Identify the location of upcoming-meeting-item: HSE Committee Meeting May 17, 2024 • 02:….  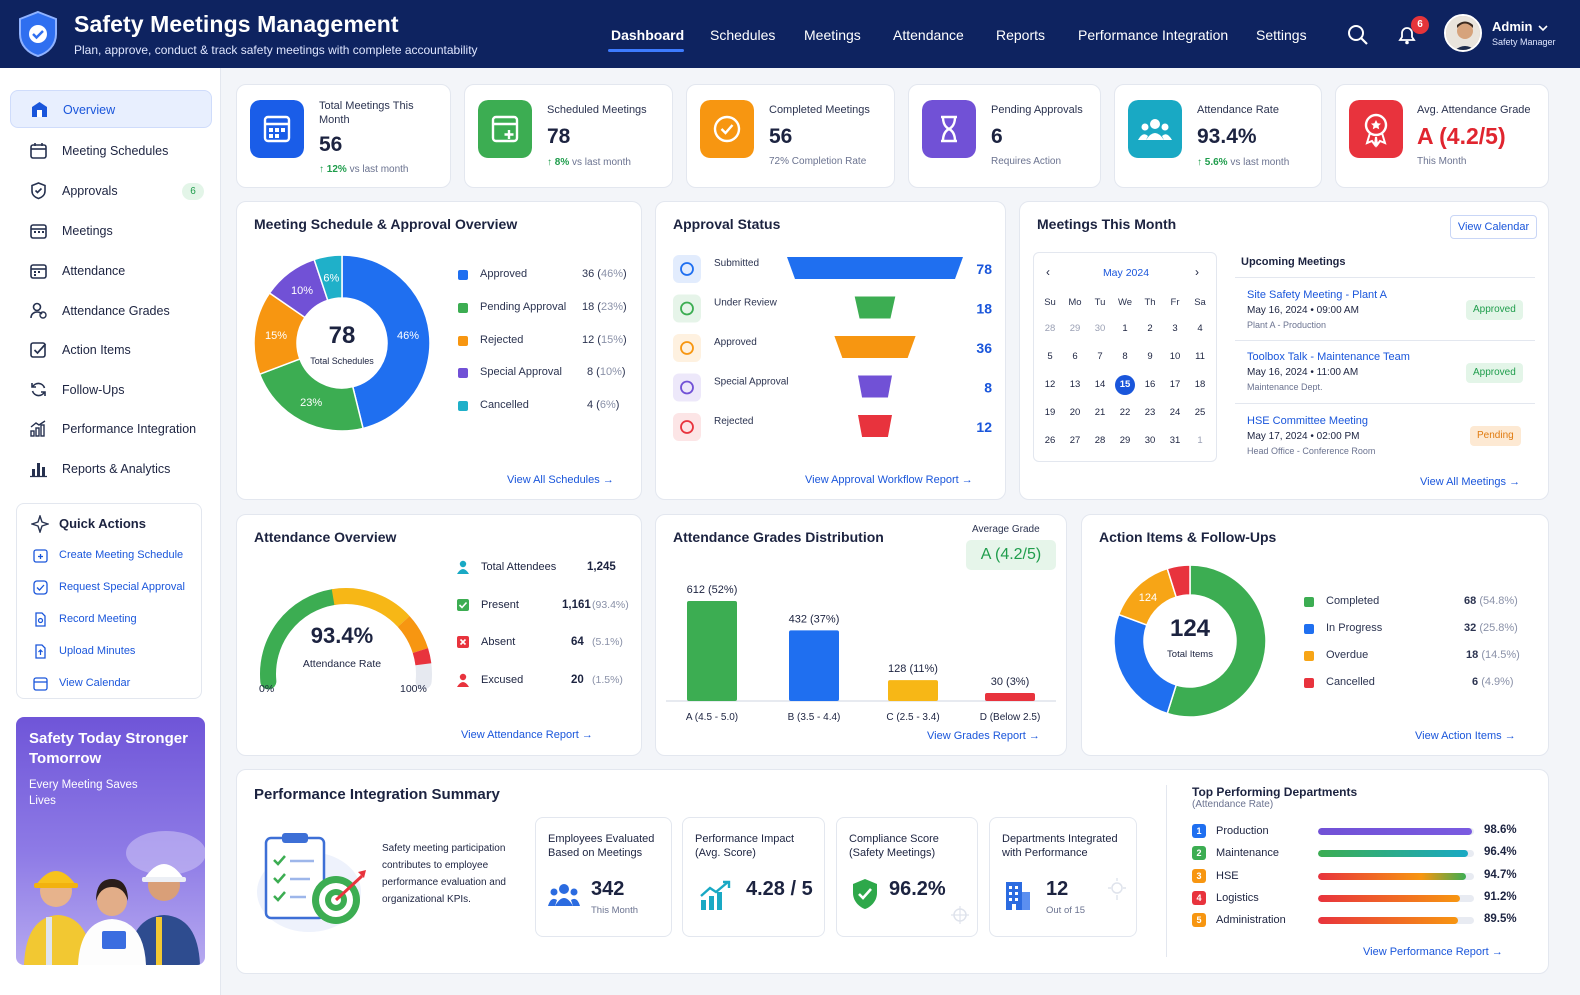
(1385, 435).